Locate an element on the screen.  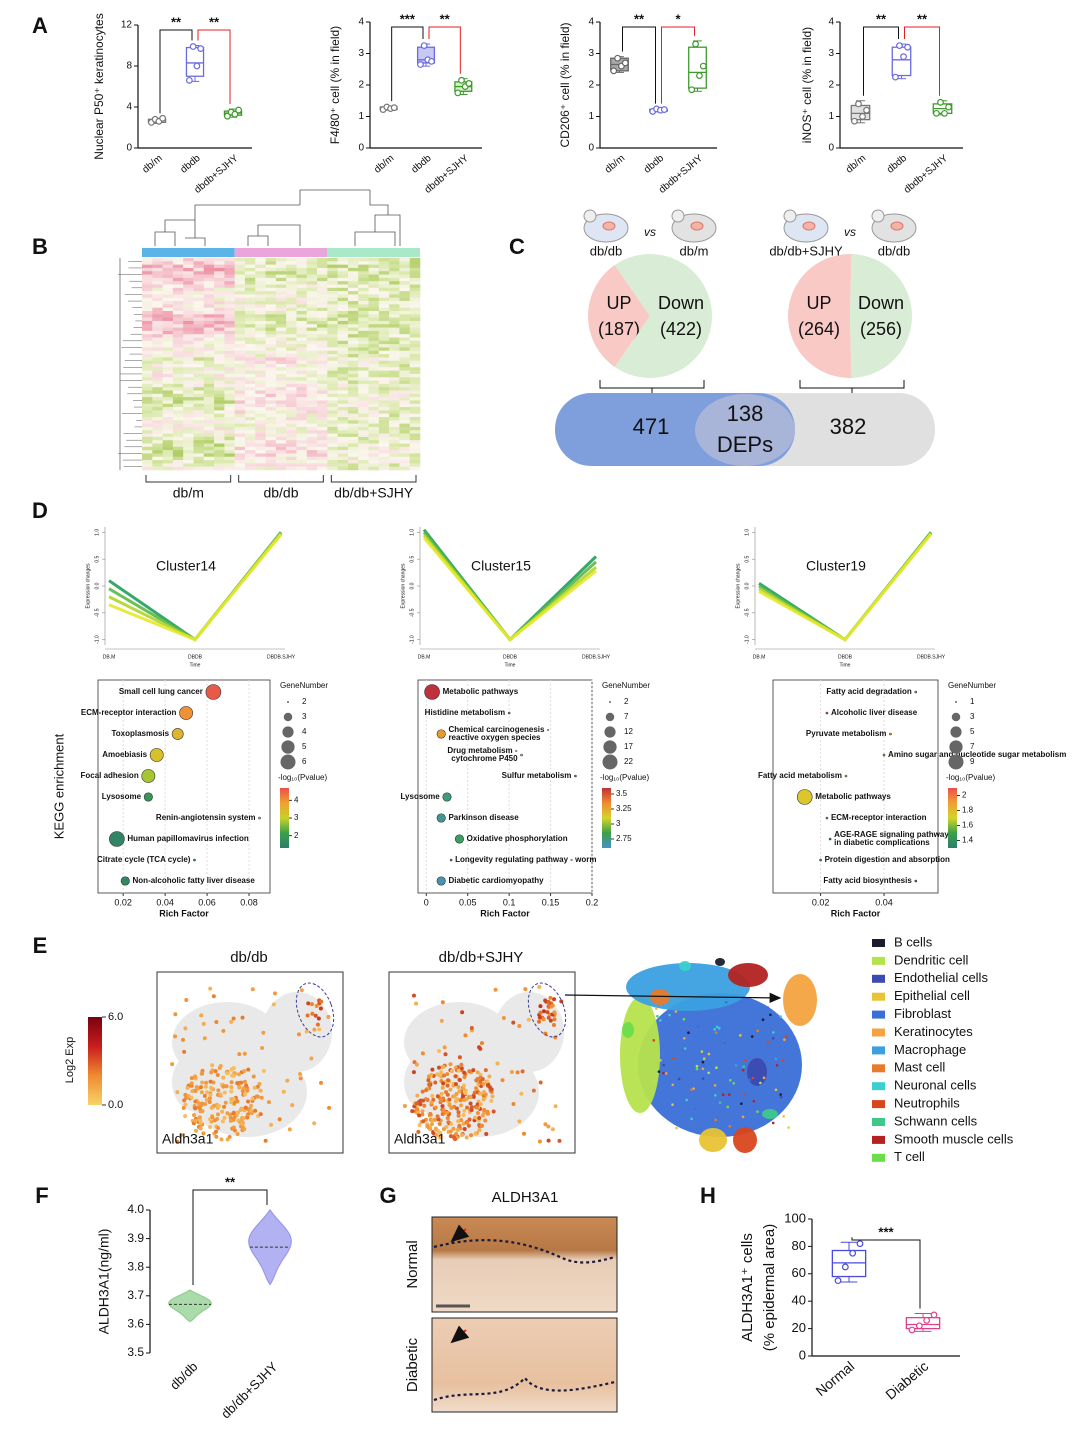
legend-bubble is located at coordinates (610, 762).